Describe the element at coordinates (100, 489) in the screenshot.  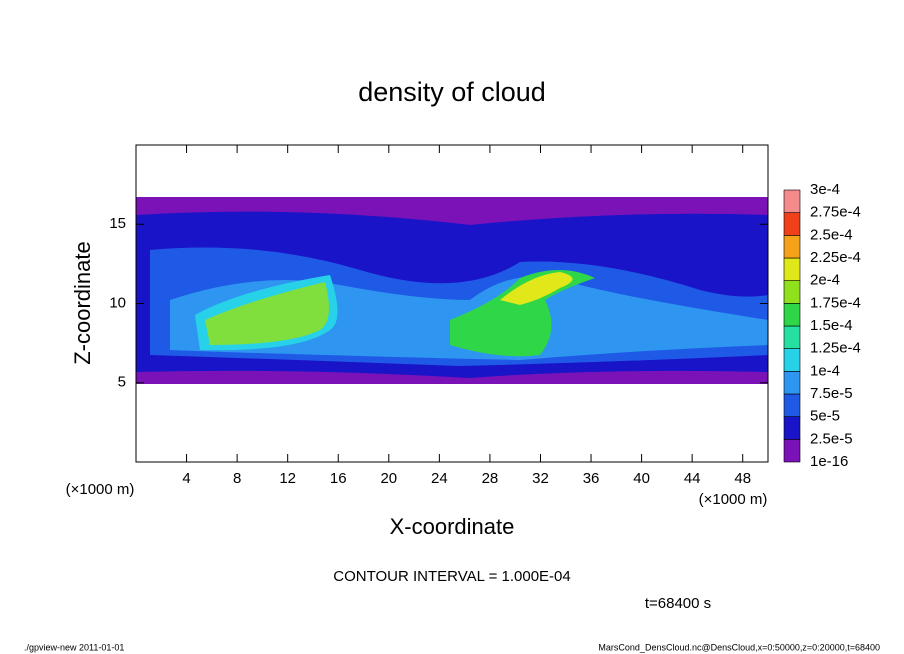
I see `x-unit-left: (×1000 m)` at that location.